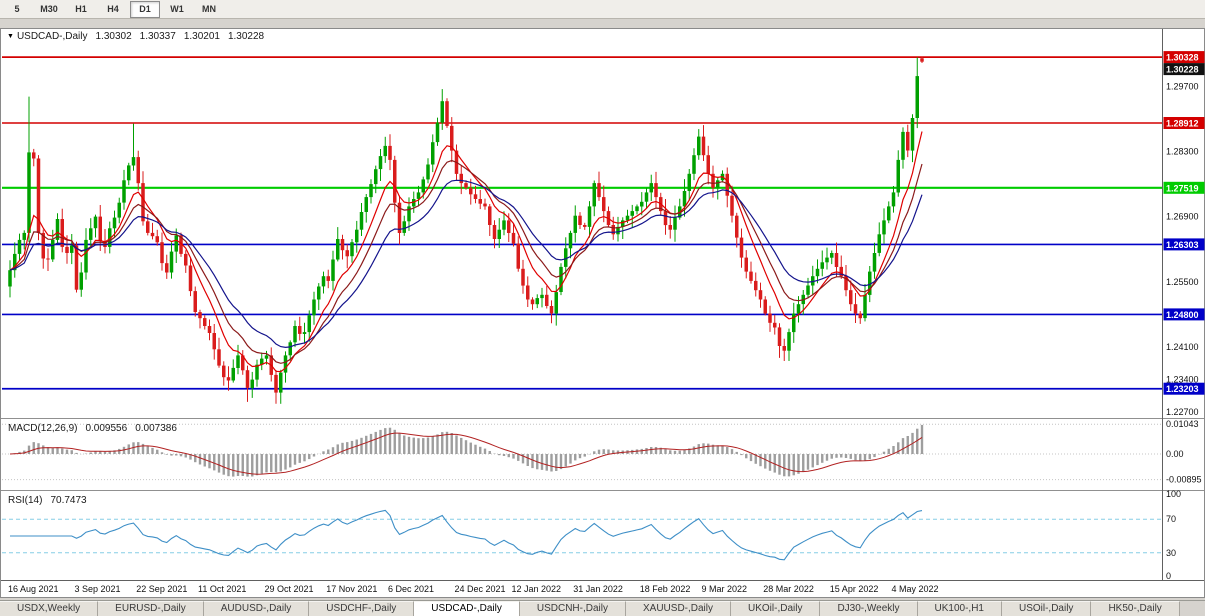 Image resolution: width=1205 pixels, height=616 pixels. Describe the element at coordinates (156, 428) in the screenshot. I see `macd-signal-value: 0.007386` at that location.